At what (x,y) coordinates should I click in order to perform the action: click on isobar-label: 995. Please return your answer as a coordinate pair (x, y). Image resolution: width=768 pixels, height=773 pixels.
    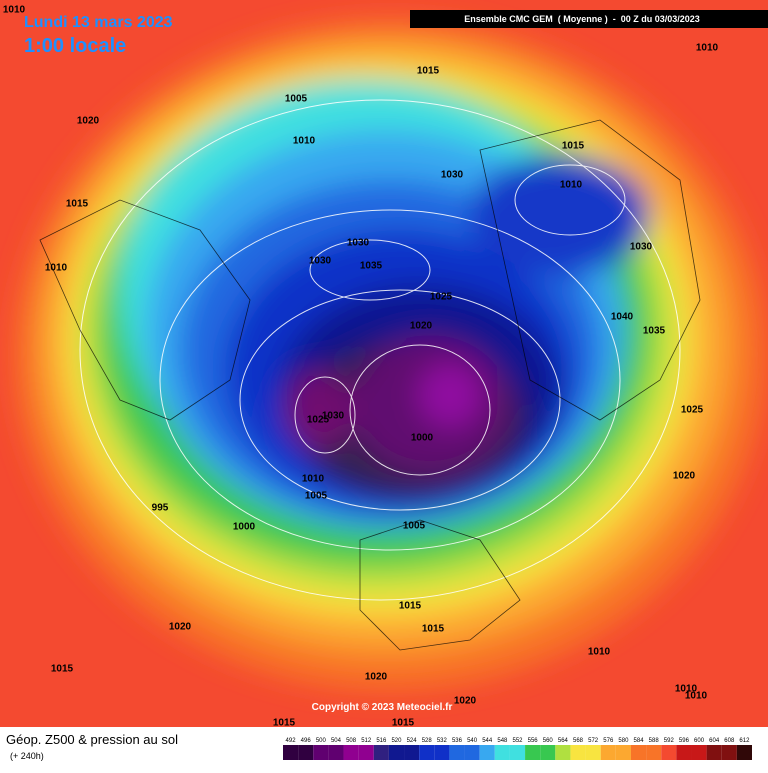
    Looking at the image, I should click on (160, 508).